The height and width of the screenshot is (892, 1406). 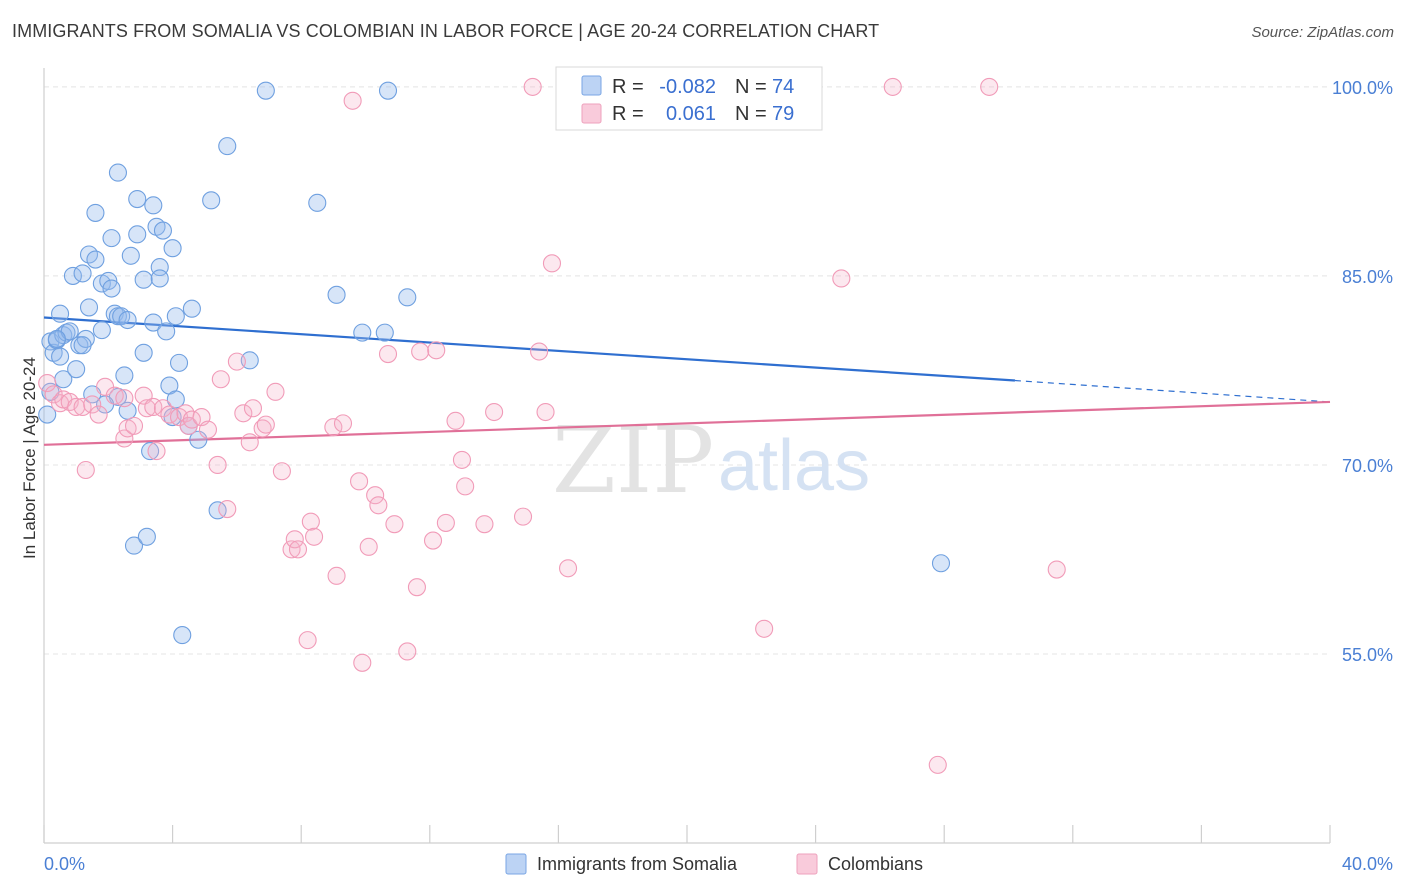 I want to click on watermark-atlas: atlas, so click(x=794, y=466).